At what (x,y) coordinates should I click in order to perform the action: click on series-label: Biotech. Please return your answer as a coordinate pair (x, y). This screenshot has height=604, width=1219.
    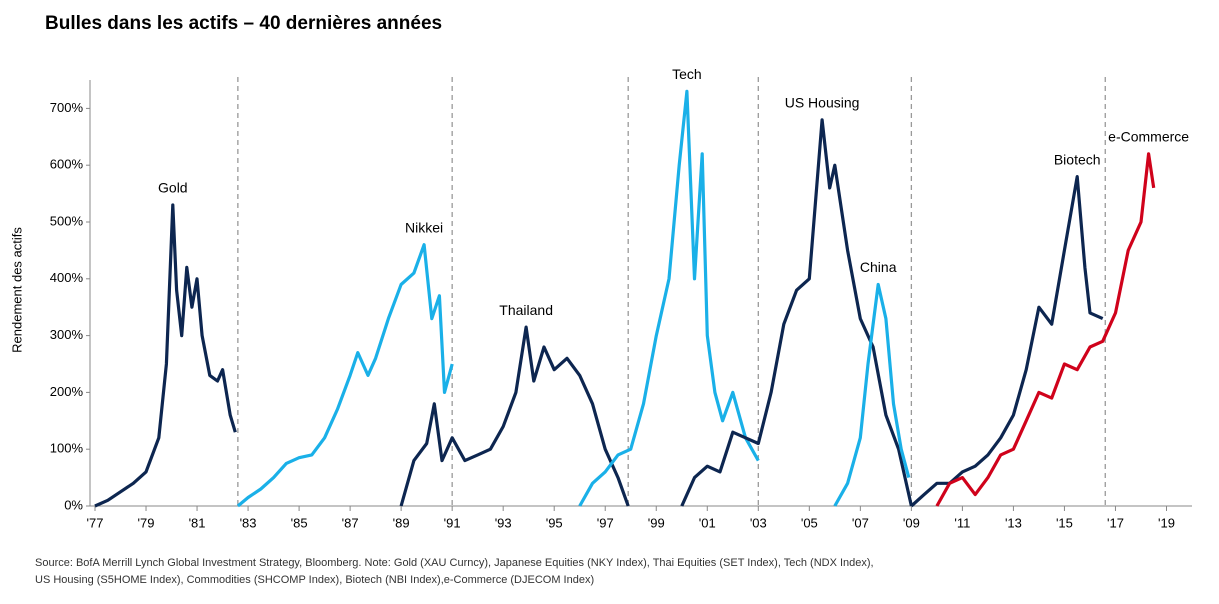
    Looking at the image, I should click on (1077, 159).